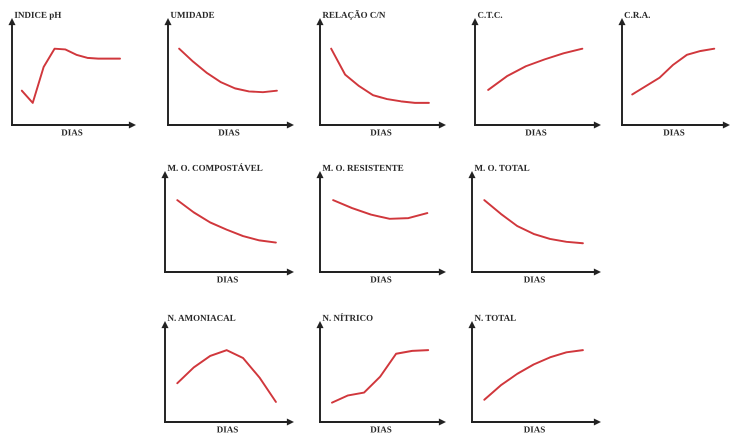  What do you see at coordinates (363, 167) in the screenshot?
I see `chart-title: M. O. RESISTENTE` at bounding box center [363, 167].